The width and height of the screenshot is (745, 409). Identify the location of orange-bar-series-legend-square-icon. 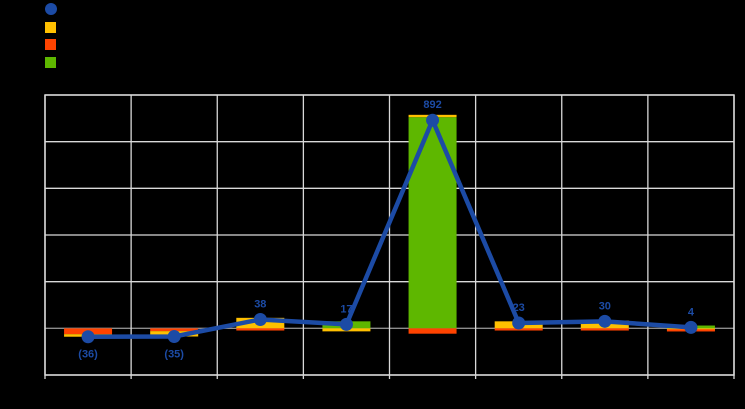
(50, 44).